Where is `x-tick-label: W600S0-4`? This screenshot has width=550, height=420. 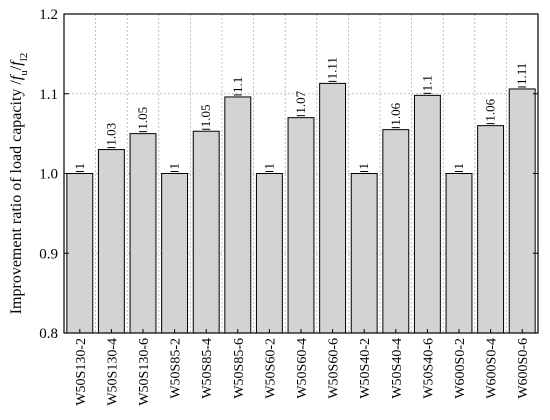 x-tick-label: W600S0-4 is located at coordinates (492, 368).